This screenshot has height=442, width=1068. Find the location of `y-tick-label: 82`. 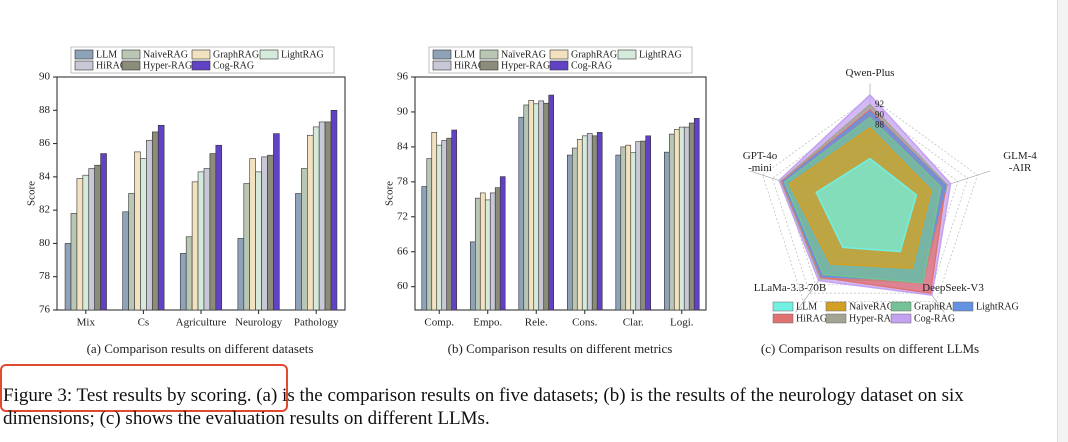

y-tick-label: 82 is located at coordinates (44, 210).